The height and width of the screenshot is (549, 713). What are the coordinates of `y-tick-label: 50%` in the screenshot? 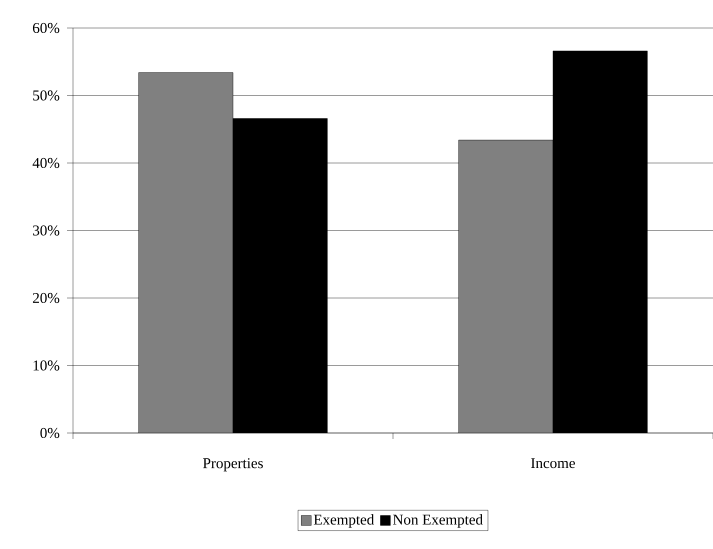 It's located at (46, 95).